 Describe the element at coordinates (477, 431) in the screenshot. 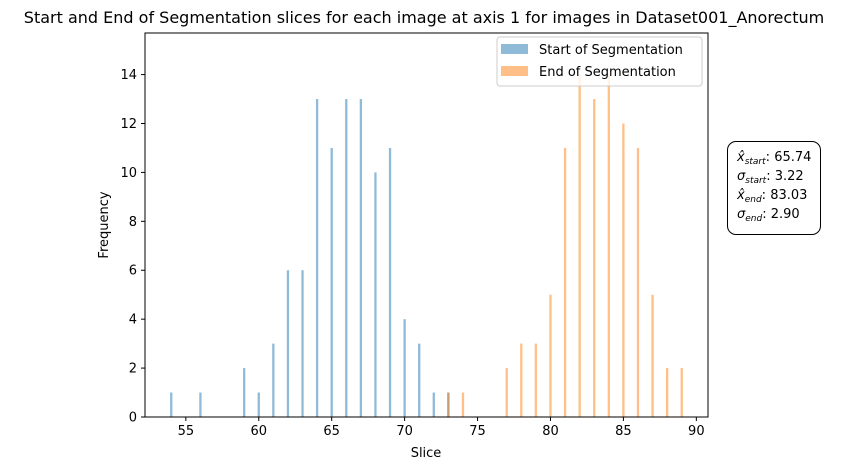

I see `x-tick-label-75: 75` at that location.